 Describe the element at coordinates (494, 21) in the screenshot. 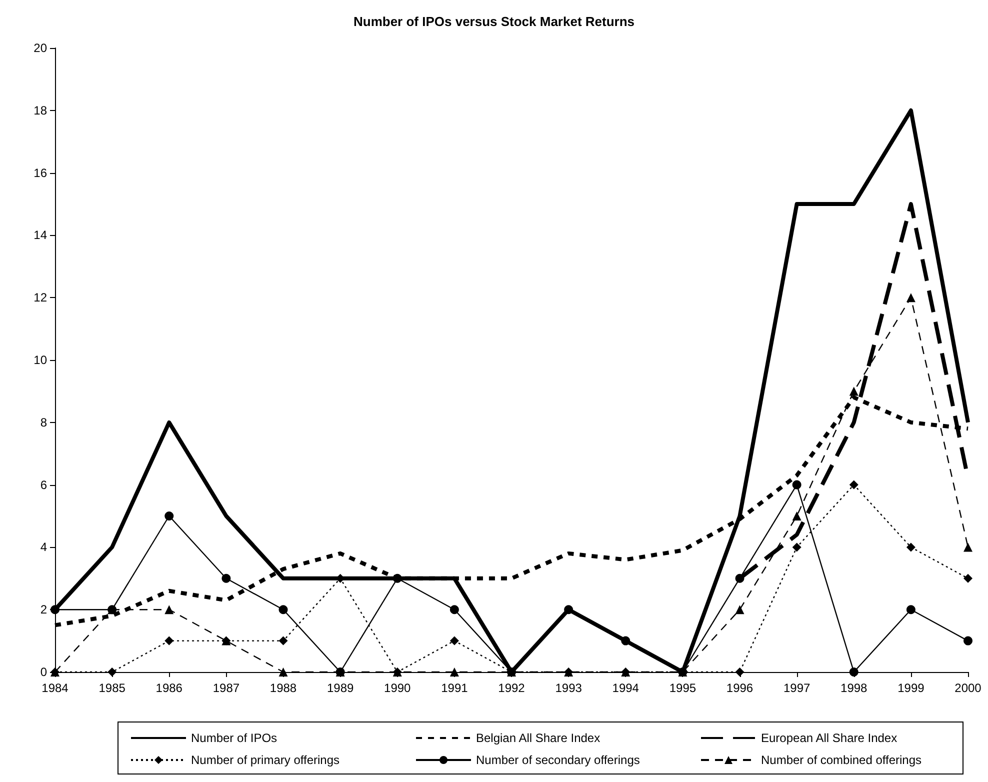

I see `chart-title: Number of IPOs versus Stock Market Returns` at that location.